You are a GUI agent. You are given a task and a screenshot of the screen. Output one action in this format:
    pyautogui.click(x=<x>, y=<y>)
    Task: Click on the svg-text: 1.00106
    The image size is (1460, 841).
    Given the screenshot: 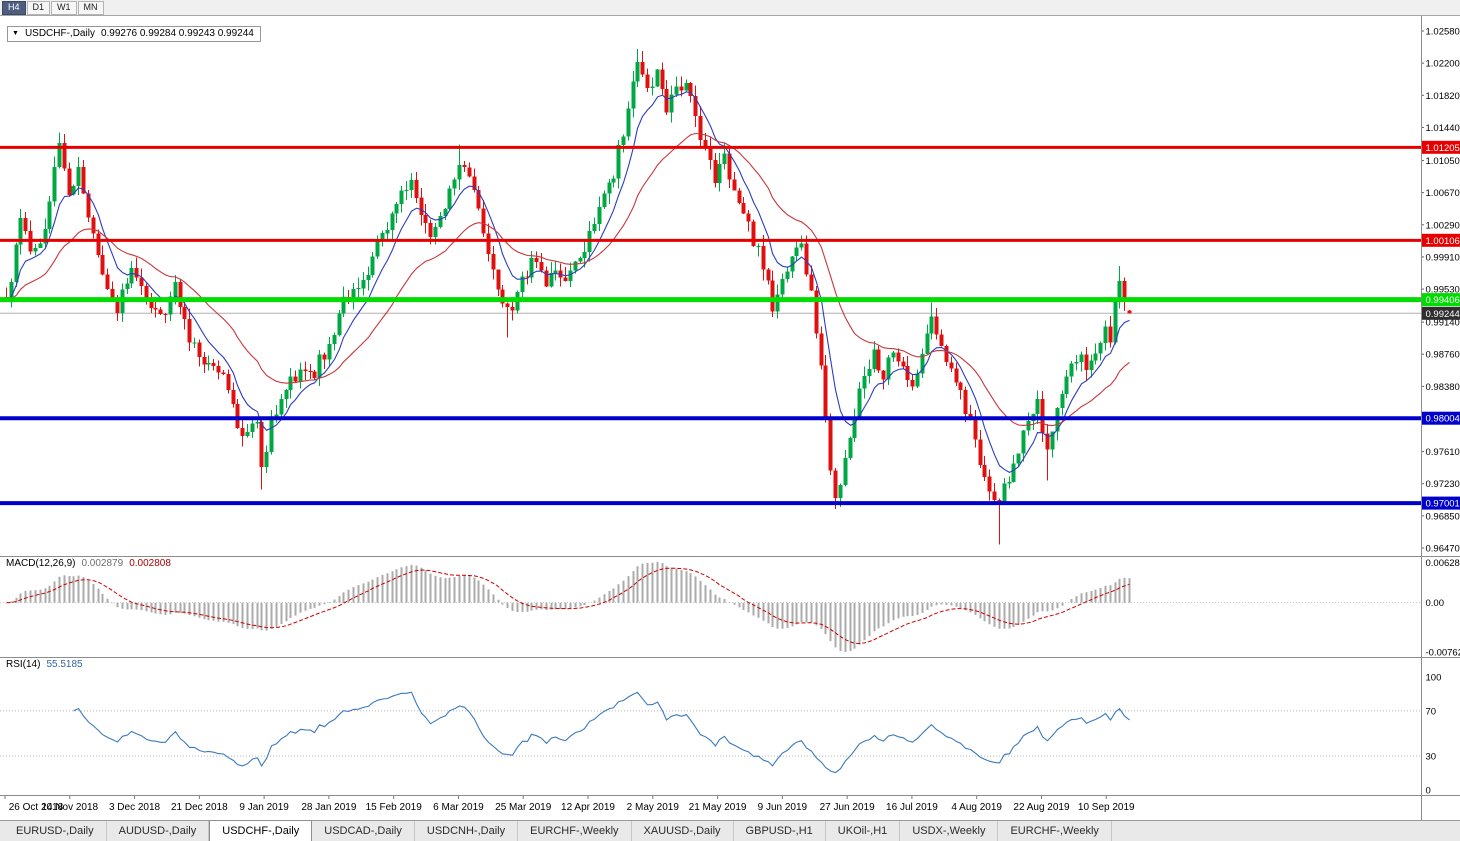 What is the action you would take?
    pyautogui.click(x=1443, y=241)
    